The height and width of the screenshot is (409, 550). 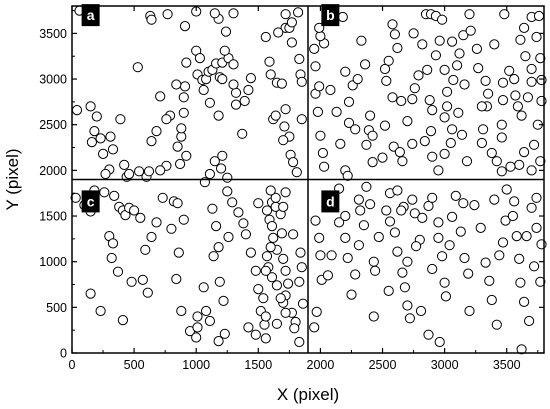 What do you see at coordinates (308, 394) in the screenshot?
I see `x-axis-title: X (pixel)` at bounding box center [308, 394].